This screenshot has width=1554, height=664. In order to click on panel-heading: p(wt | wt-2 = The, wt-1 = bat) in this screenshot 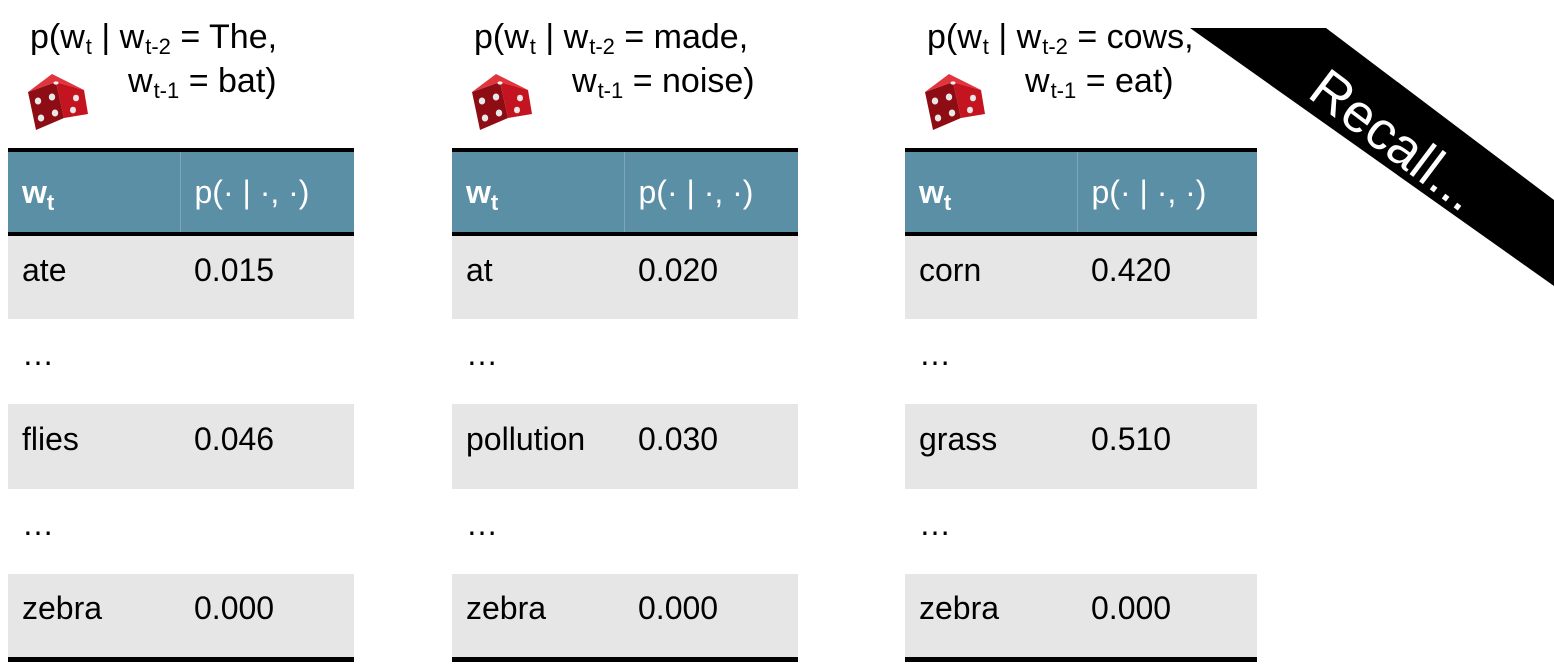, I will do `click(181, 74)`.